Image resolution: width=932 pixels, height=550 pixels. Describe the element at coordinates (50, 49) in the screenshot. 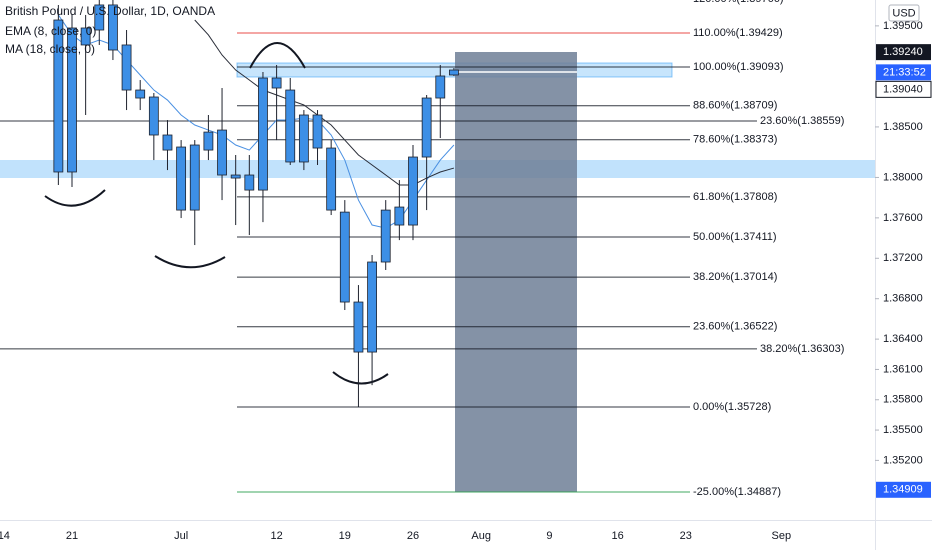

I see `legend-entry: MA (18, close, 0)` at that location.